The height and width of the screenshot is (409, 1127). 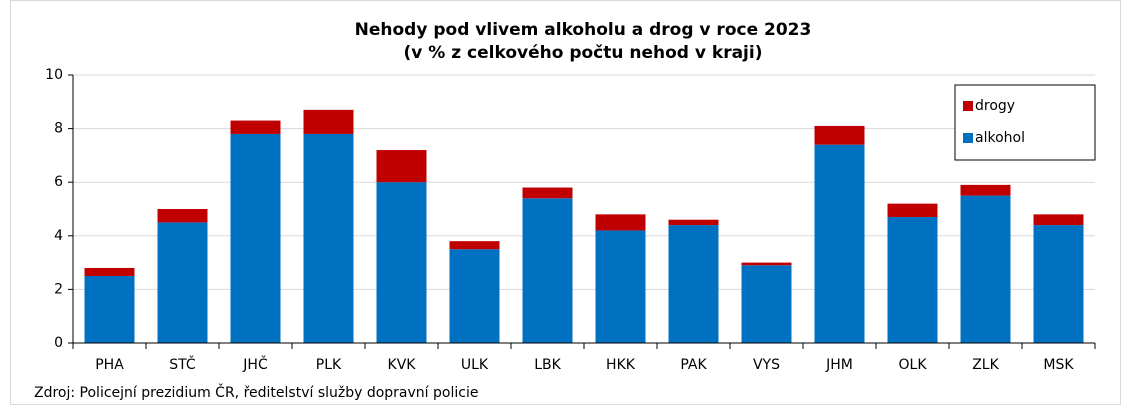 What do you see at coordinates (1058, 365) in the screenshot?
I see `x-tick-label: MSK` at bounding box center [1058, 365].